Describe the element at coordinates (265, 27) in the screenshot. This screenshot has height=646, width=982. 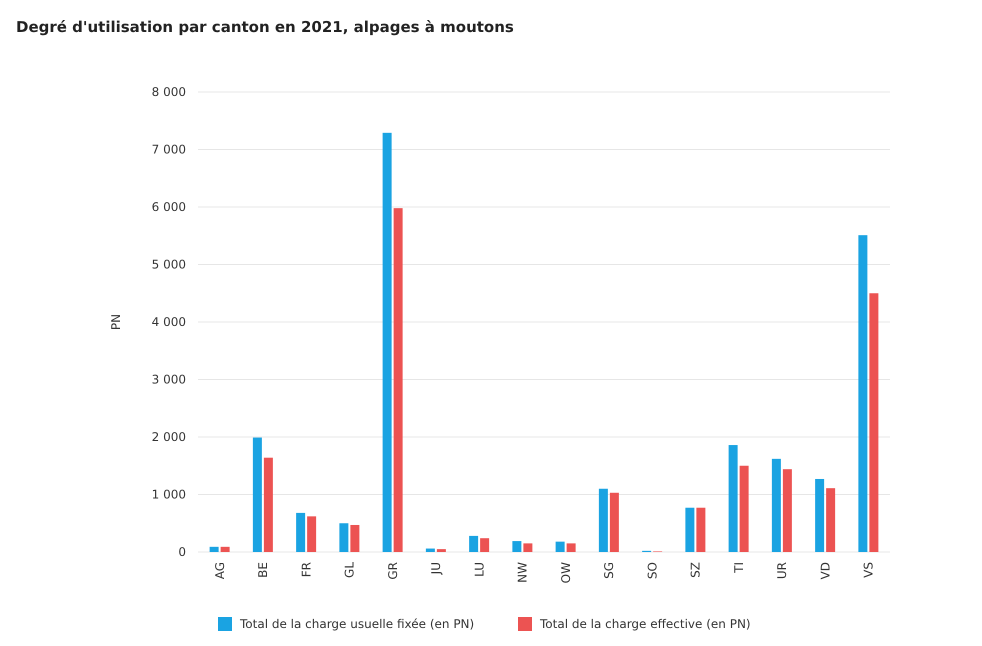
I see `chart-title: Degré d'utilisation par canton en 2021, alpages à moutons` at that location.